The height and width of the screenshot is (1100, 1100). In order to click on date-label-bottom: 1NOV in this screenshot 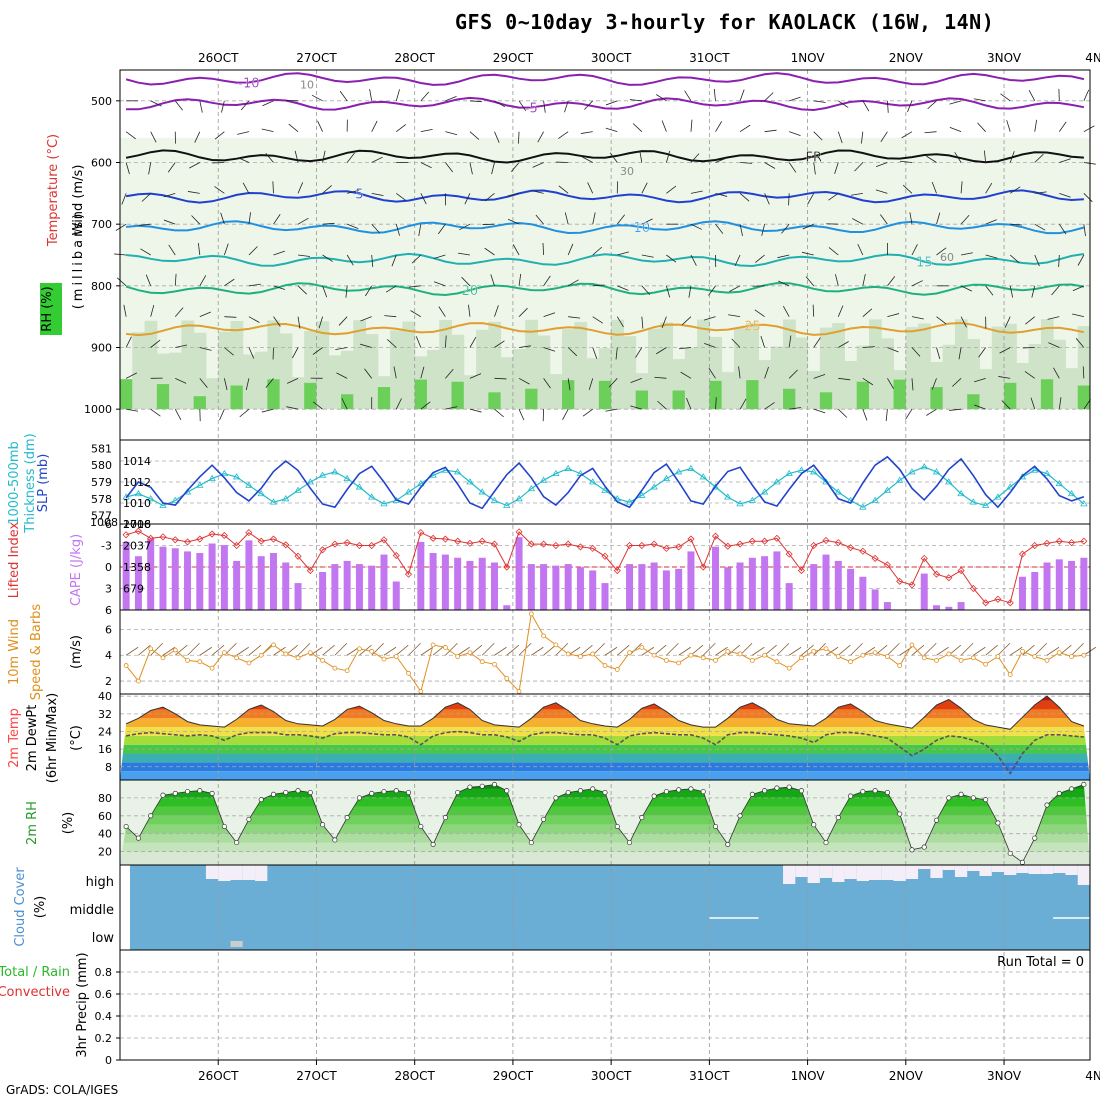, I will do `click(808, 1076)`.